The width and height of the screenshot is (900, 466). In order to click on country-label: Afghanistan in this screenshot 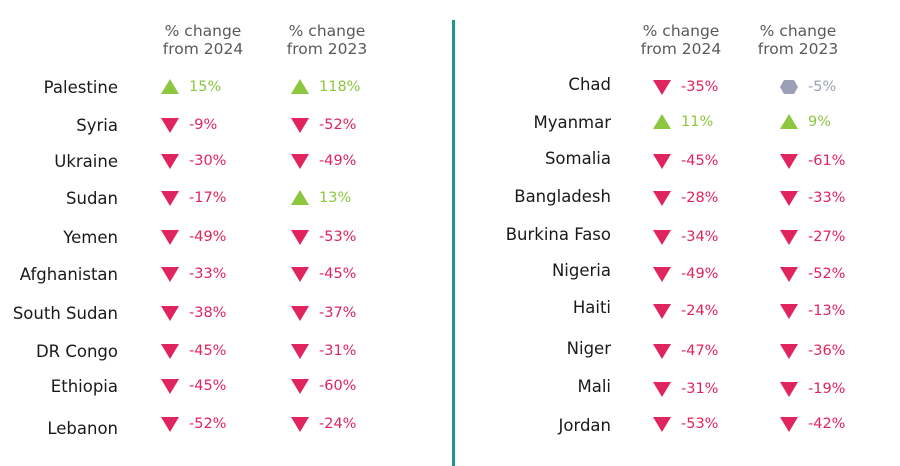, I will do `click(68, 274)`.